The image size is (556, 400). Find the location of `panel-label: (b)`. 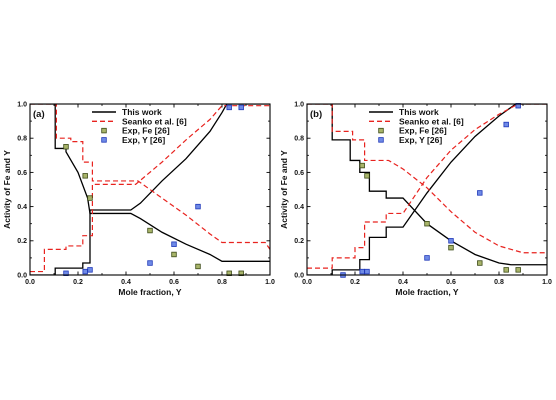

panel-label: (b) is located at coordinates (316, 114).